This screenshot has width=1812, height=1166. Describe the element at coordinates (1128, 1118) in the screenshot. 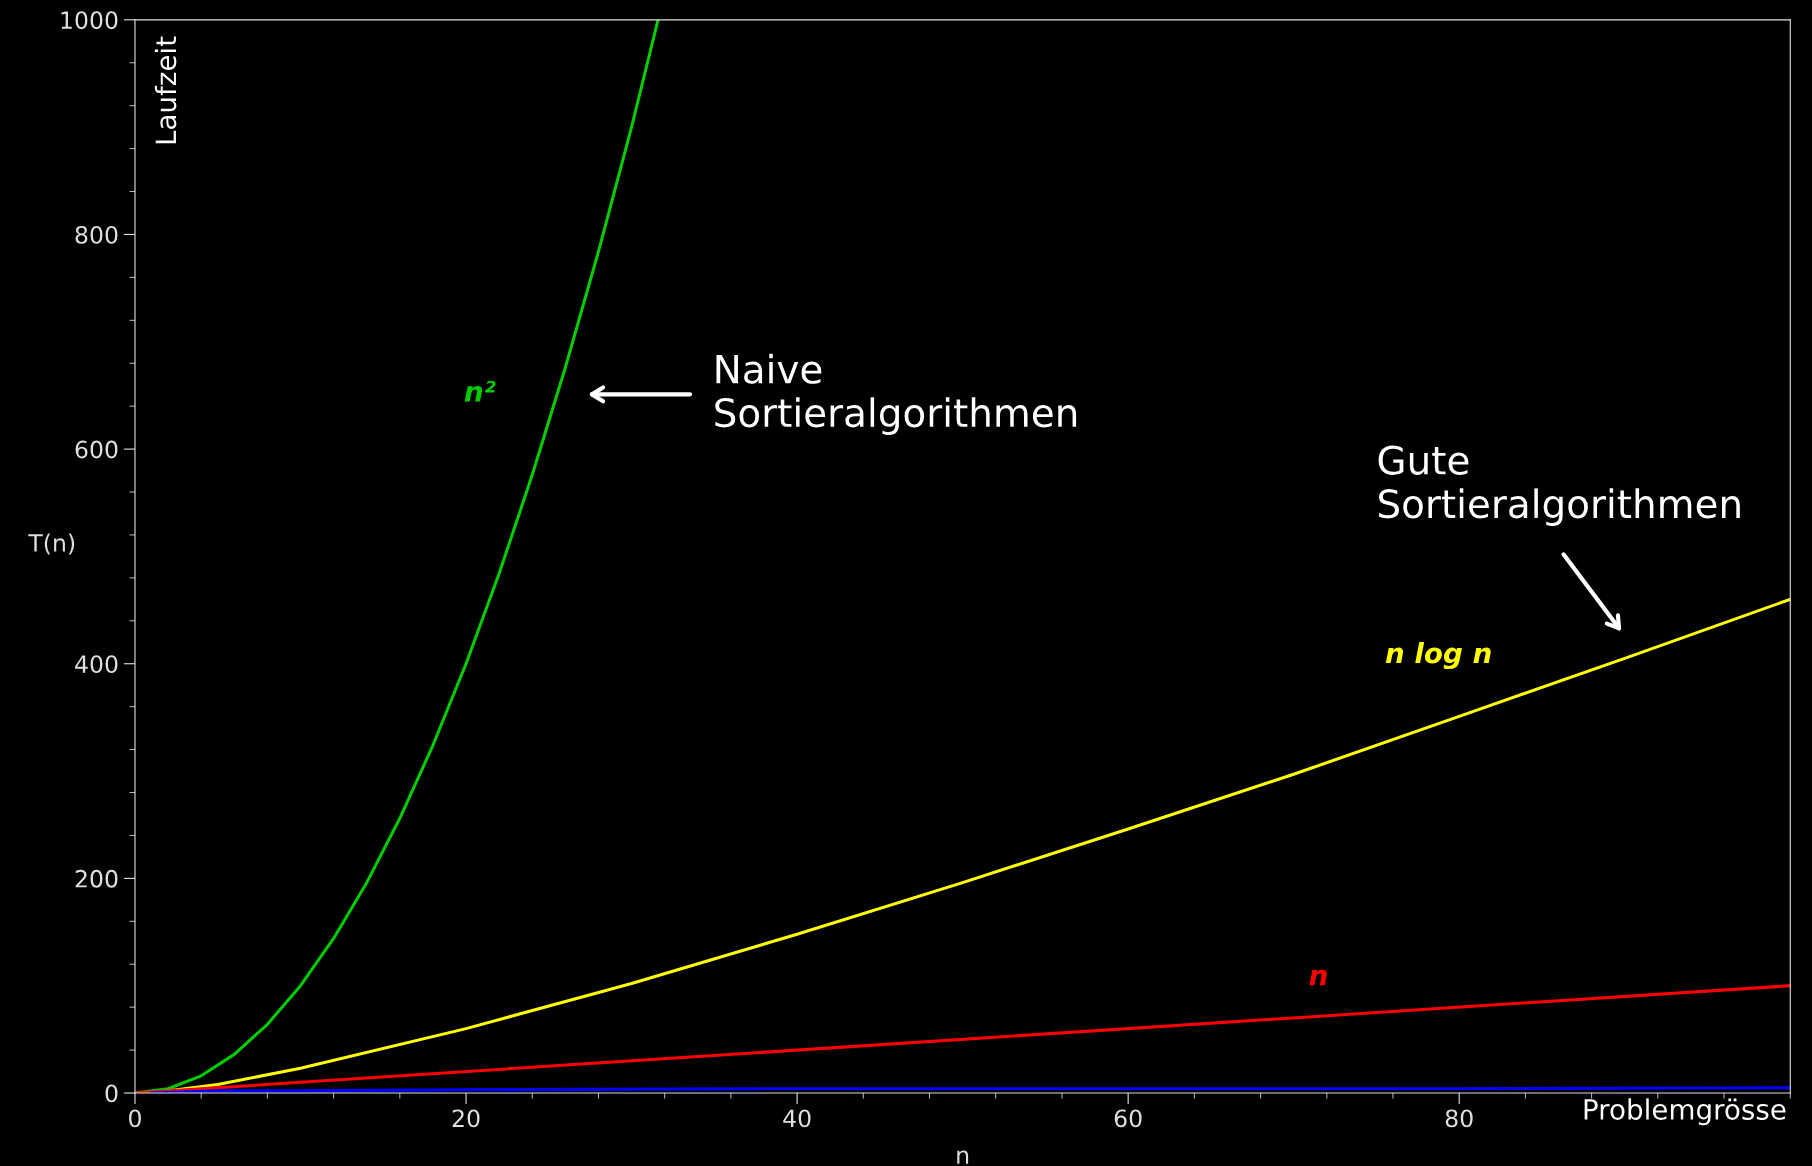

I see `x-tick-label: 60` at that location.